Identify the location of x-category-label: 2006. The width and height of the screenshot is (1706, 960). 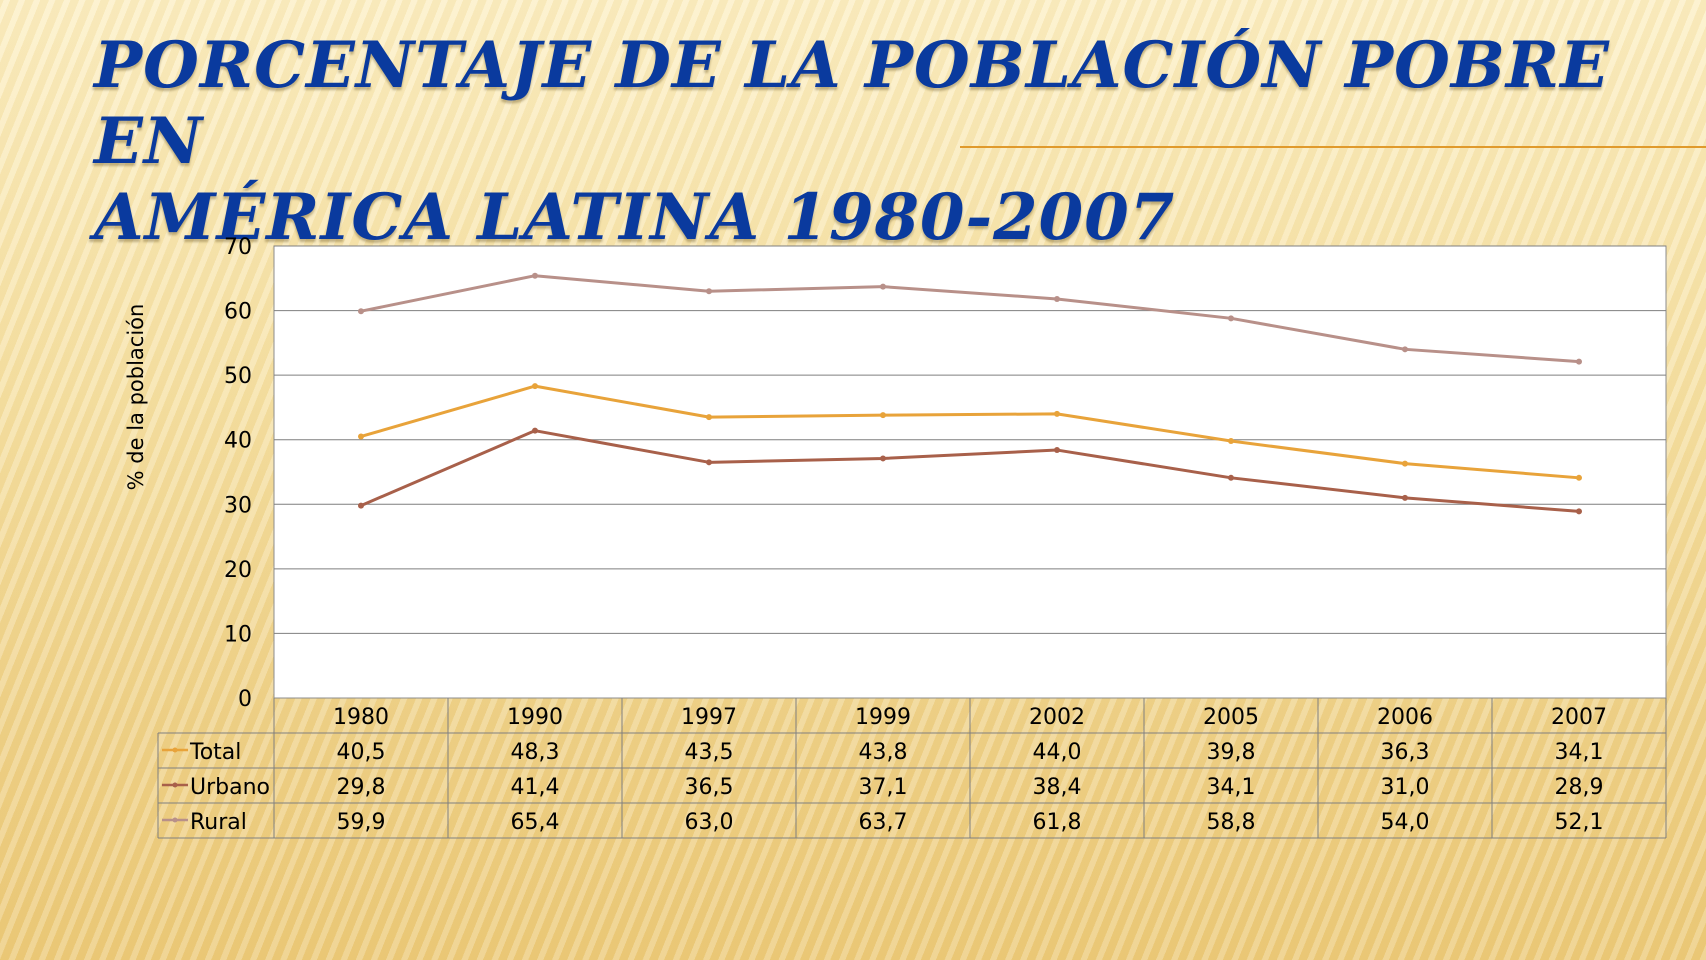
(1405, 717).